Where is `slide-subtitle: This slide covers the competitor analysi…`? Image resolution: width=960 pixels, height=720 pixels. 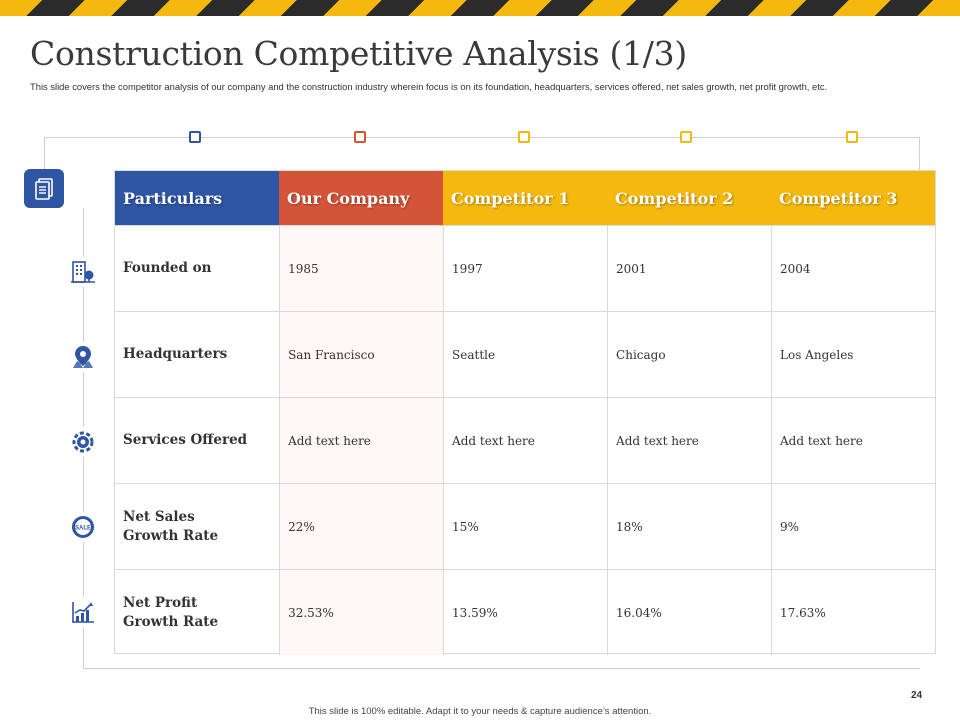
slide-subtitle: This slide covers the competitor analysi… is located at coordinates (429, 86).